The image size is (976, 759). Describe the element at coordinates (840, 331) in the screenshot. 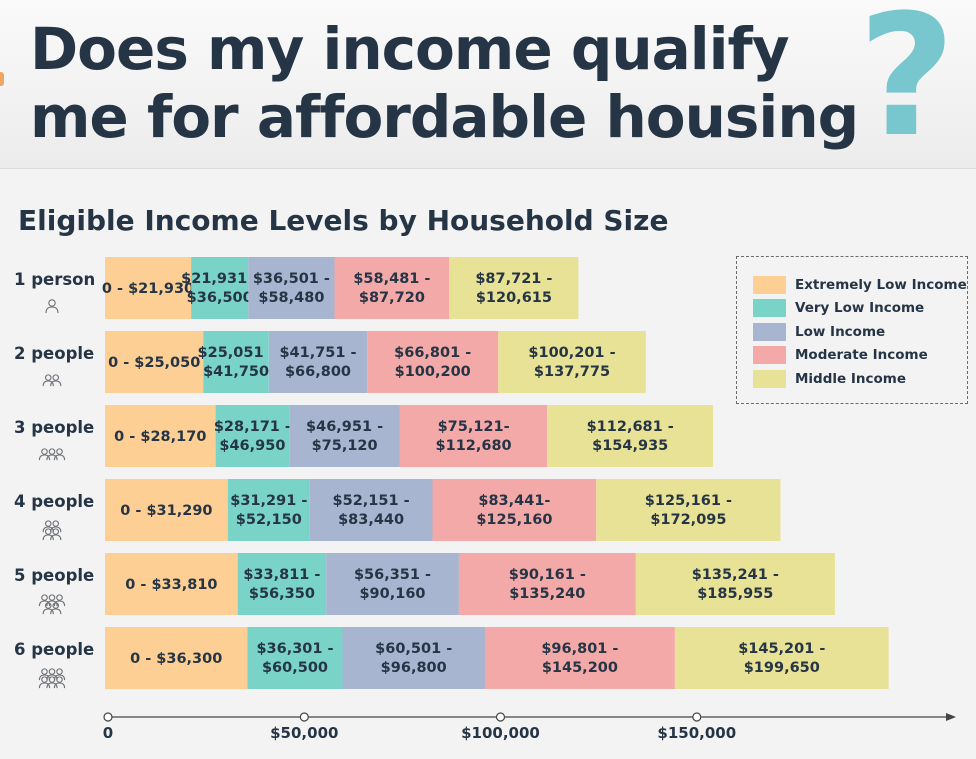

I see `legend-label: Low Income` at that location.